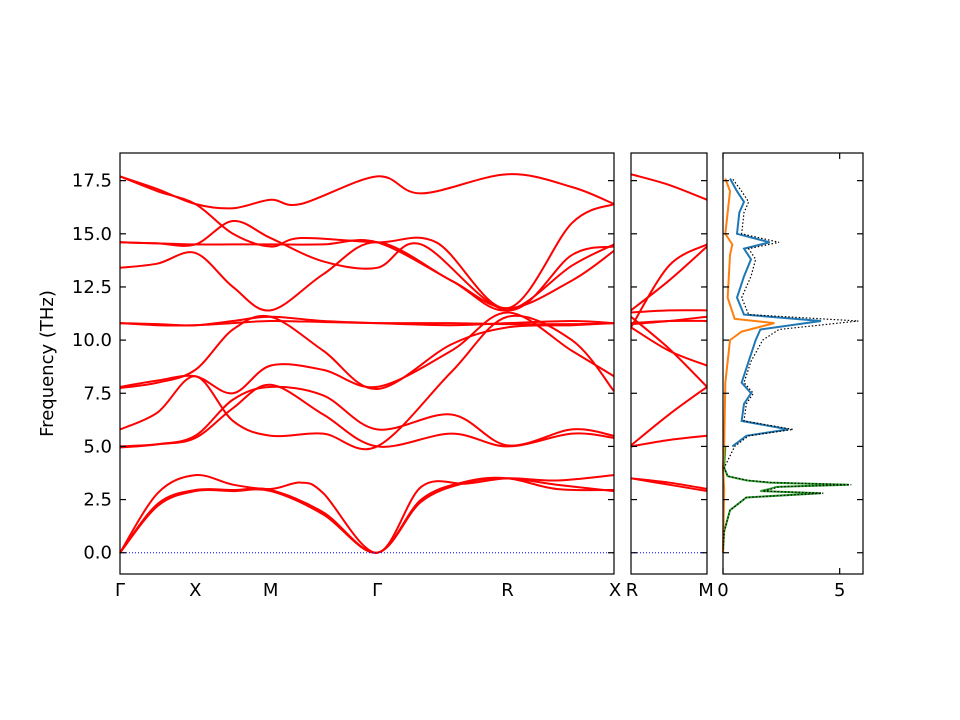  I want to click on x-tick-label: 5, so click(839, 590).